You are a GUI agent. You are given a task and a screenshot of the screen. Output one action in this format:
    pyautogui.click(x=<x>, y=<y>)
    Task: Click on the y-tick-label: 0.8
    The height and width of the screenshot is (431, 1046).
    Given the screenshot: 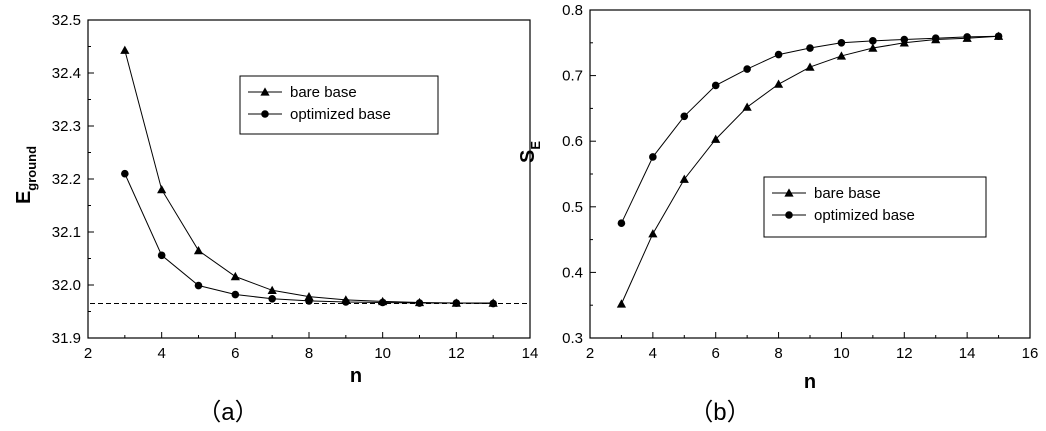 What is the action you would take?
    pyautogui.click(x=572, y=10)
    